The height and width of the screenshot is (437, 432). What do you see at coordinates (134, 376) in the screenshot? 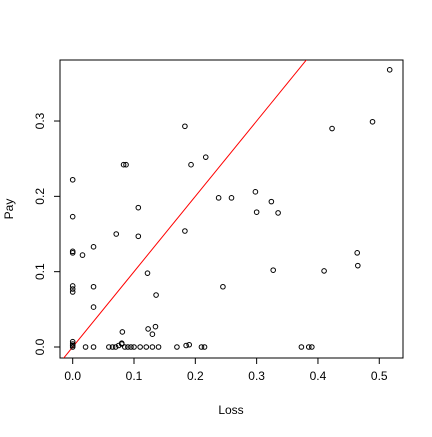
I see `x-tick-label: 0.1` at bounding box center [134, 376].